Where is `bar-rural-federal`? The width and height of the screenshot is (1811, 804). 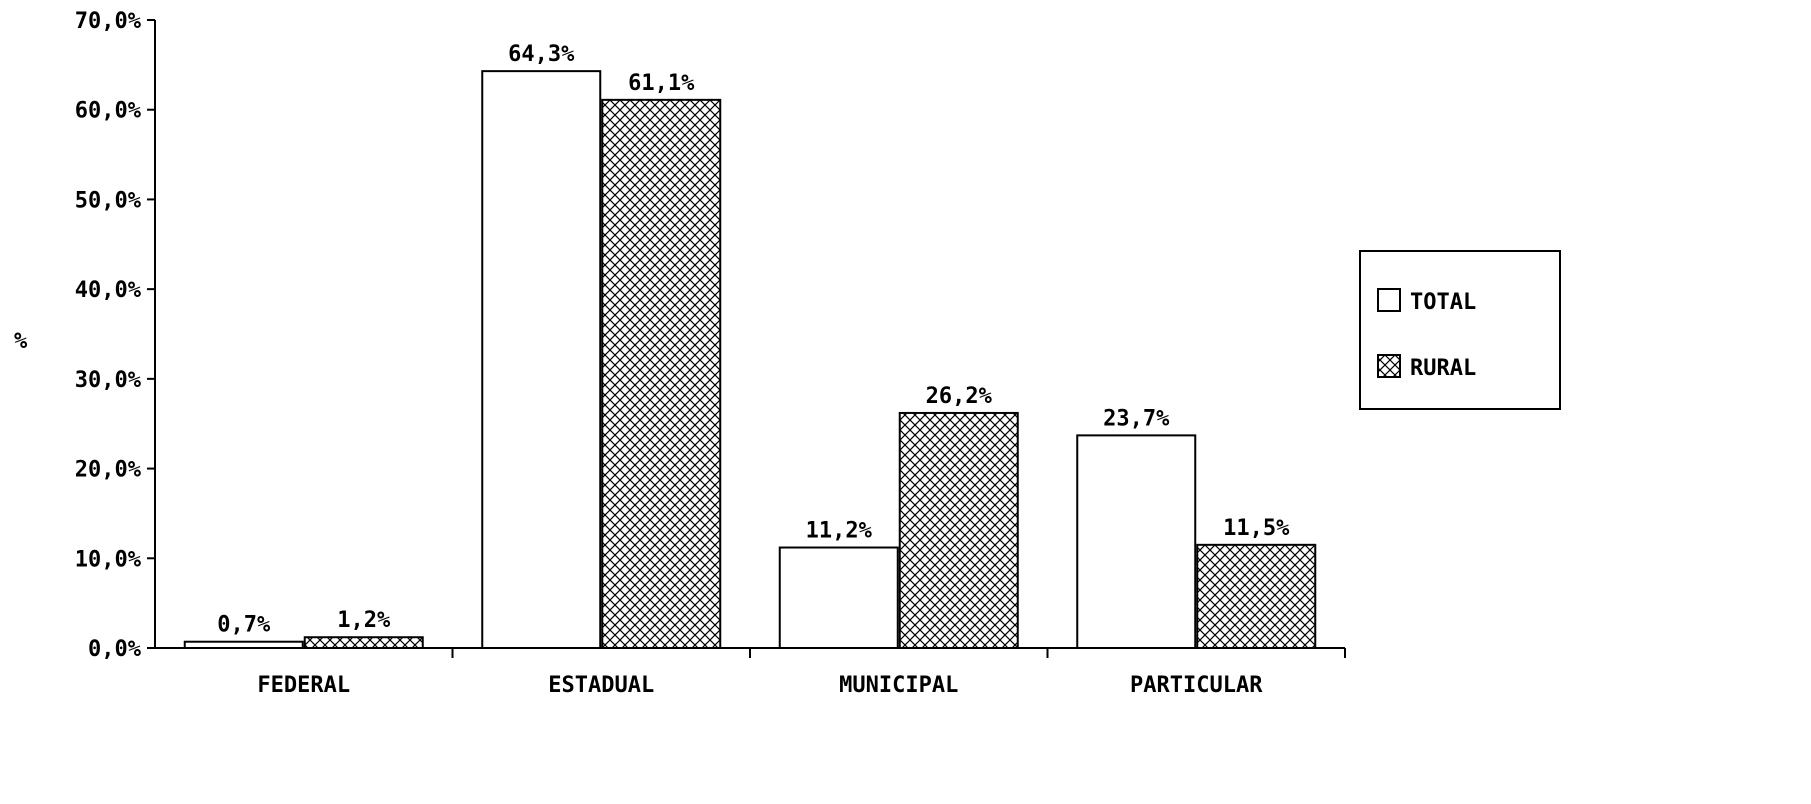
bar-rural-federal is located at coordinates (363, 643).